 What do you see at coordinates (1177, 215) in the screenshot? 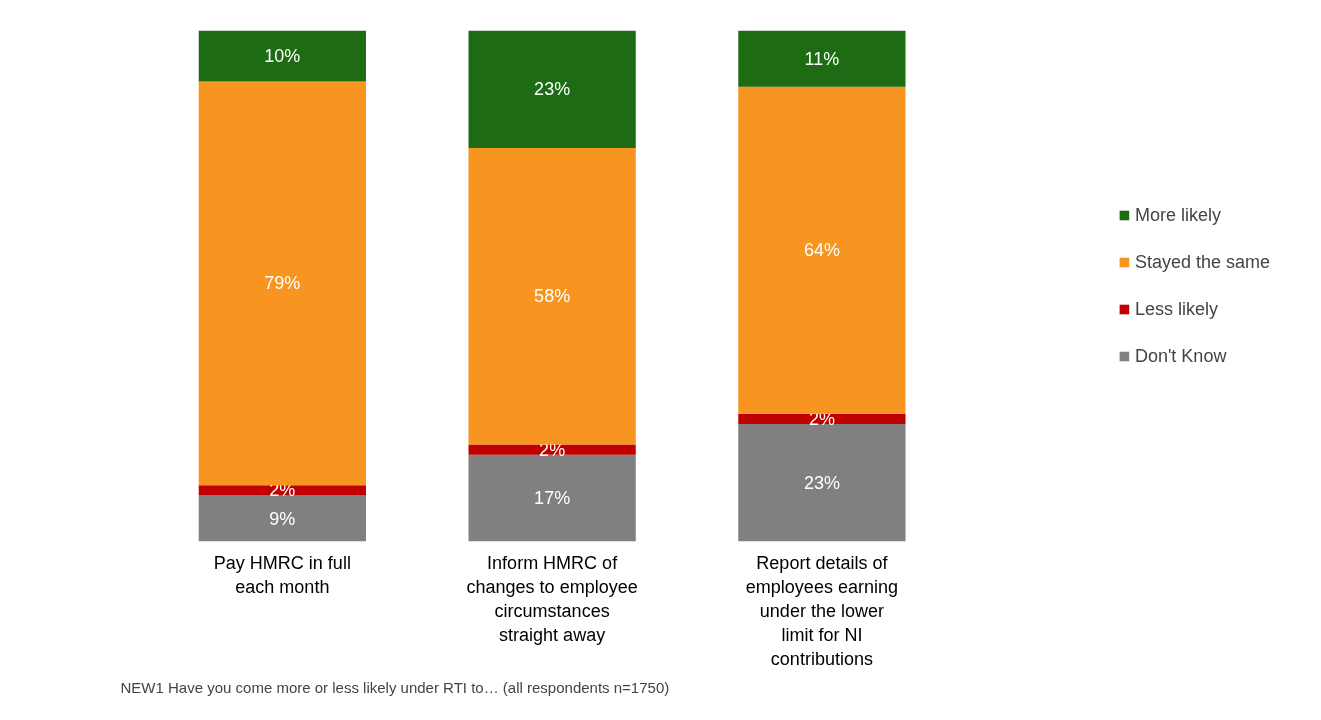
I see `legend-label: More likely` at bounding box center [1177, 215].